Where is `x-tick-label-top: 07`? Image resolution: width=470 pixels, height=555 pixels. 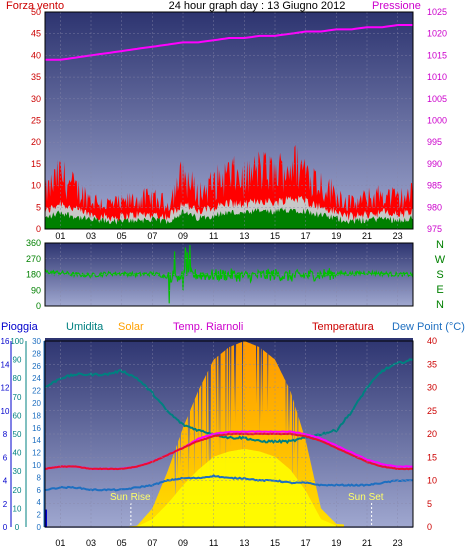
x-tick-label-top: 07 is located at coordinates (152, 236).